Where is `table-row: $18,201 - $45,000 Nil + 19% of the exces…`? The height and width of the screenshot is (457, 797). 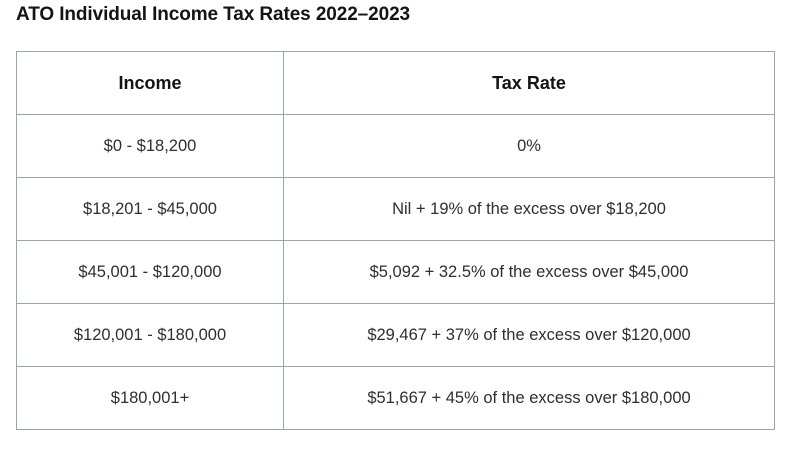
table-row: $18,201 - $45,000 Nil + 19% of the exces… is located at coordinates (395, 209).